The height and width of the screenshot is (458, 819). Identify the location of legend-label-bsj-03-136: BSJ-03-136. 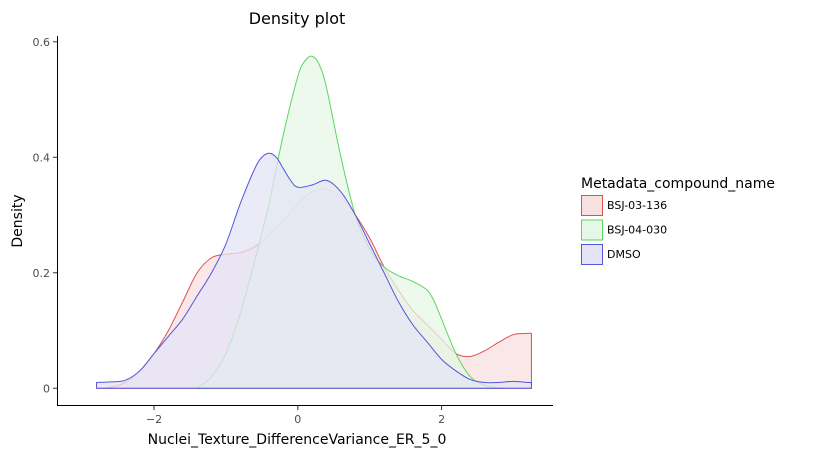
(637, 205).